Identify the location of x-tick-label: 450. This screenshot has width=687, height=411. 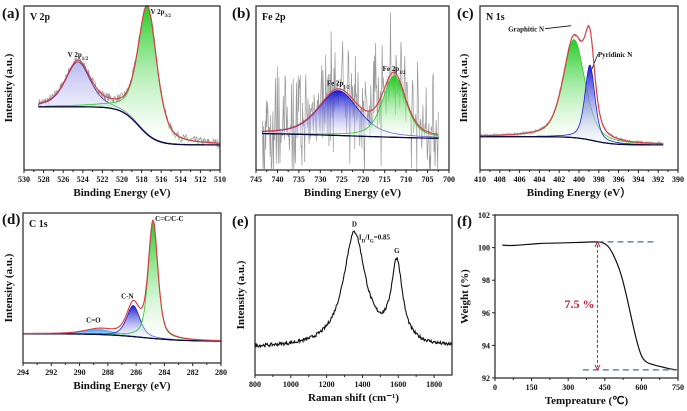
(605, 387).